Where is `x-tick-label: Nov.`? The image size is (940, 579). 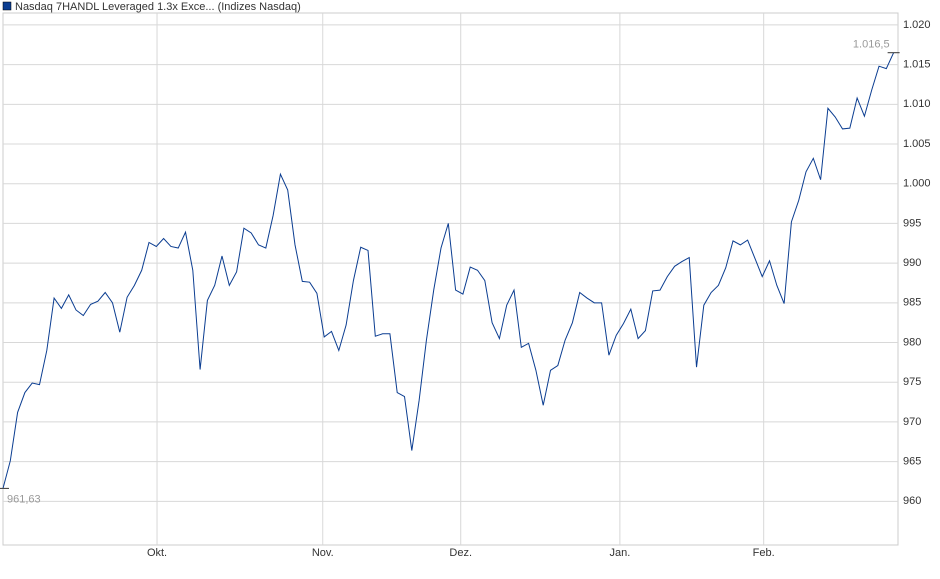 x-tick-label: Nov. is located at coordinates (323, 553).